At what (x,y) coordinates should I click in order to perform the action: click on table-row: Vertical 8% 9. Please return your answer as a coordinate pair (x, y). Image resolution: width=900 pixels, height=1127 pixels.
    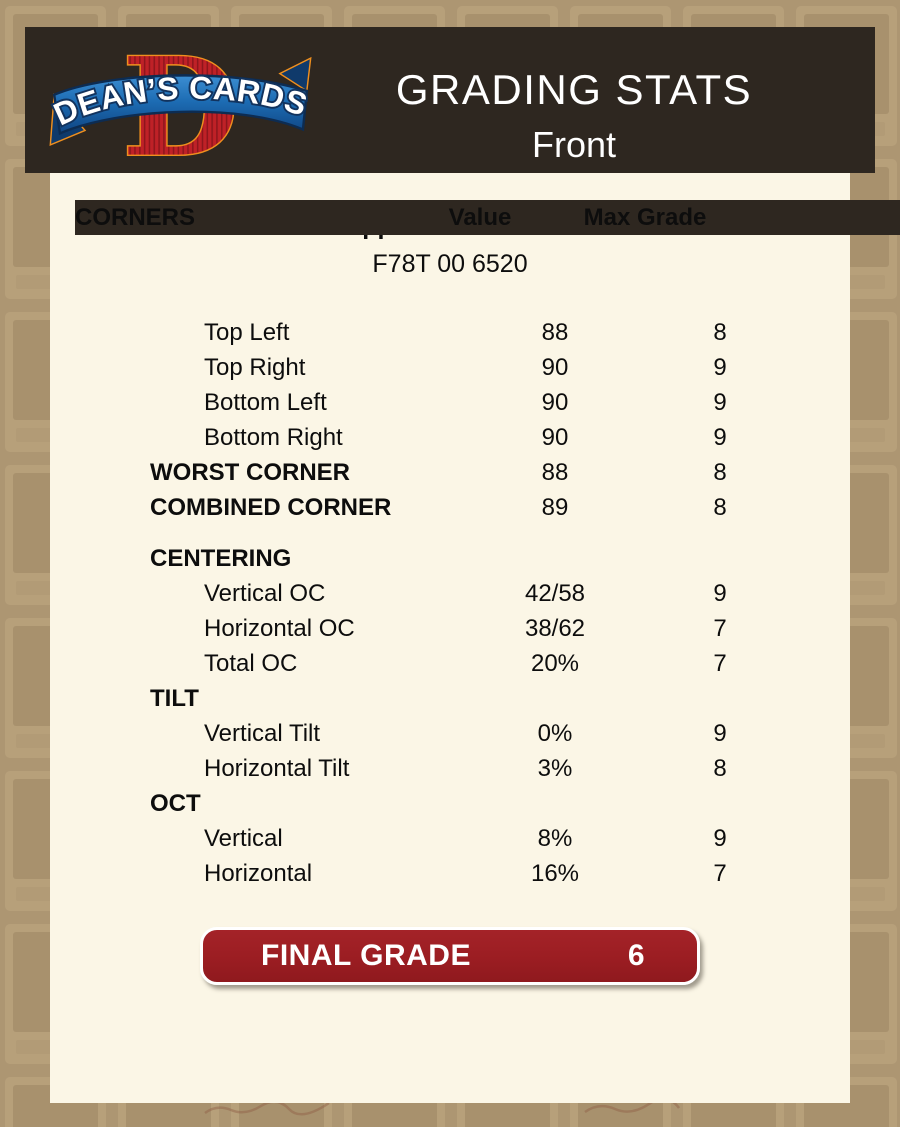
    Looking at the image, I should click on (470, 838).